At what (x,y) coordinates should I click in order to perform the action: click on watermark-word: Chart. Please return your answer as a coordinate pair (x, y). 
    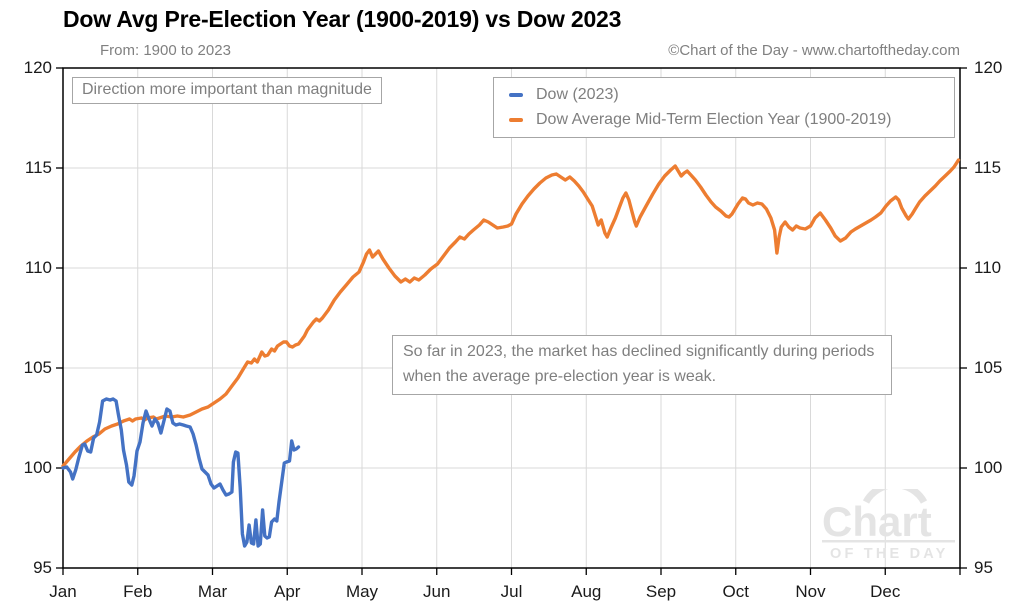
    Looking at the image, I should click on (877, 521).